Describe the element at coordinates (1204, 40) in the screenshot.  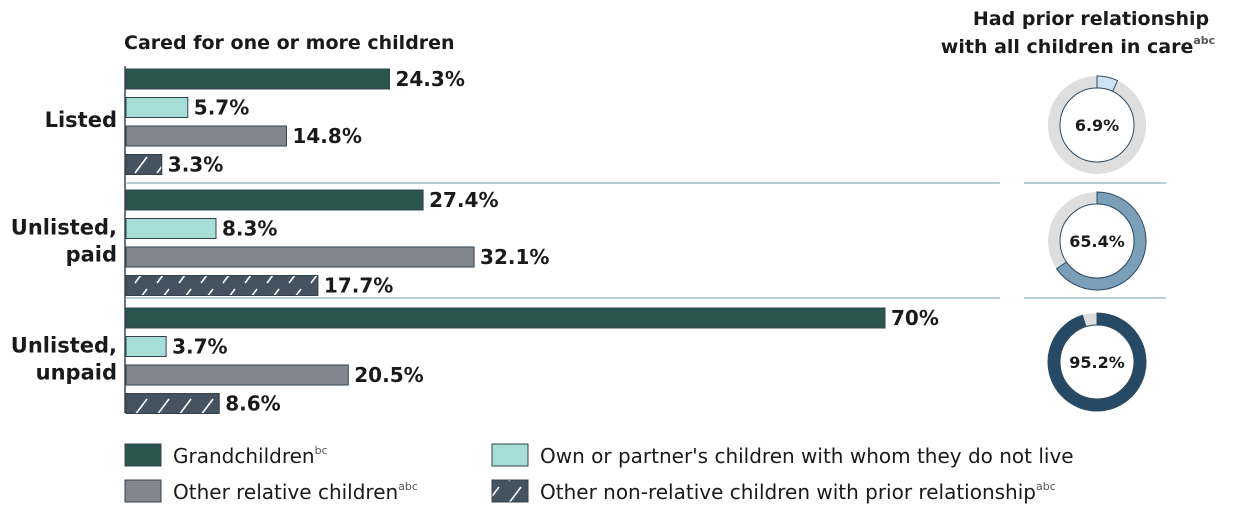
I see `donut-title-superscript: abc` at that location.